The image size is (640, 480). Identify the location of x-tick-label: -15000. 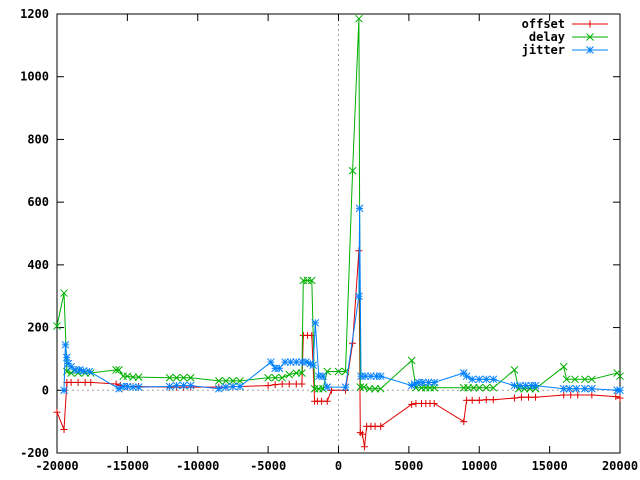
(127, 466).